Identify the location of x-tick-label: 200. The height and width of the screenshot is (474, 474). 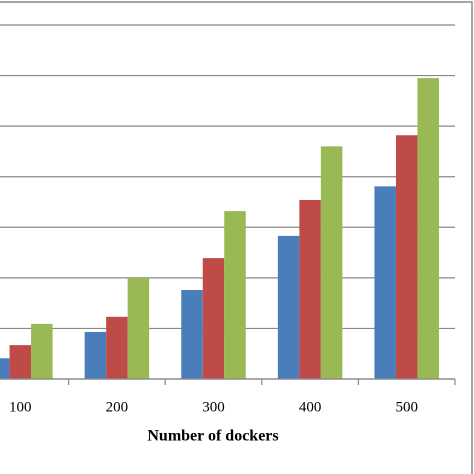
(117, 407).